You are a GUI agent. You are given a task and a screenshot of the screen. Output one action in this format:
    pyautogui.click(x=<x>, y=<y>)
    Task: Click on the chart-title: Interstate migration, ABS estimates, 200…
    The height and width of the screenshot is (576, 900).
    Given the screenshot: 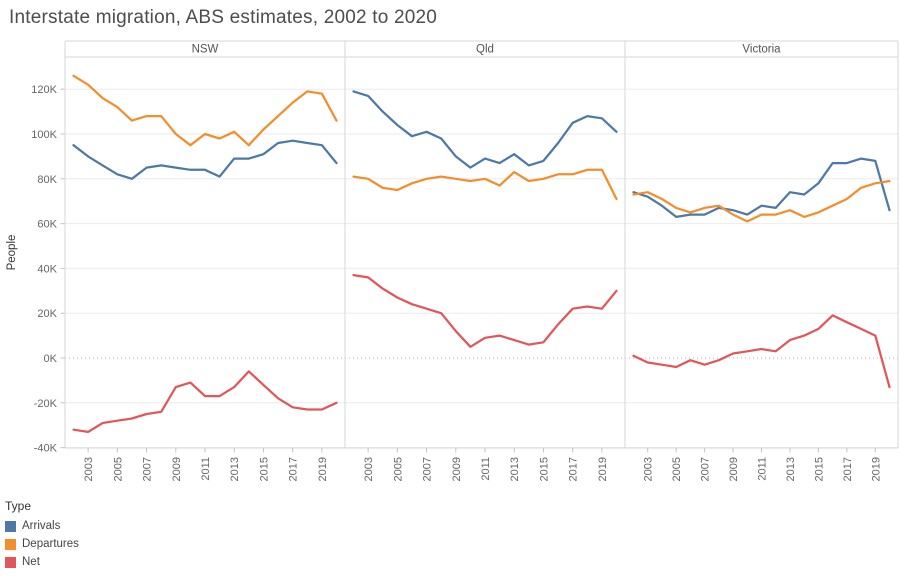 What is the action you would take?
    pyautogui.click(x=223, y=17)
    